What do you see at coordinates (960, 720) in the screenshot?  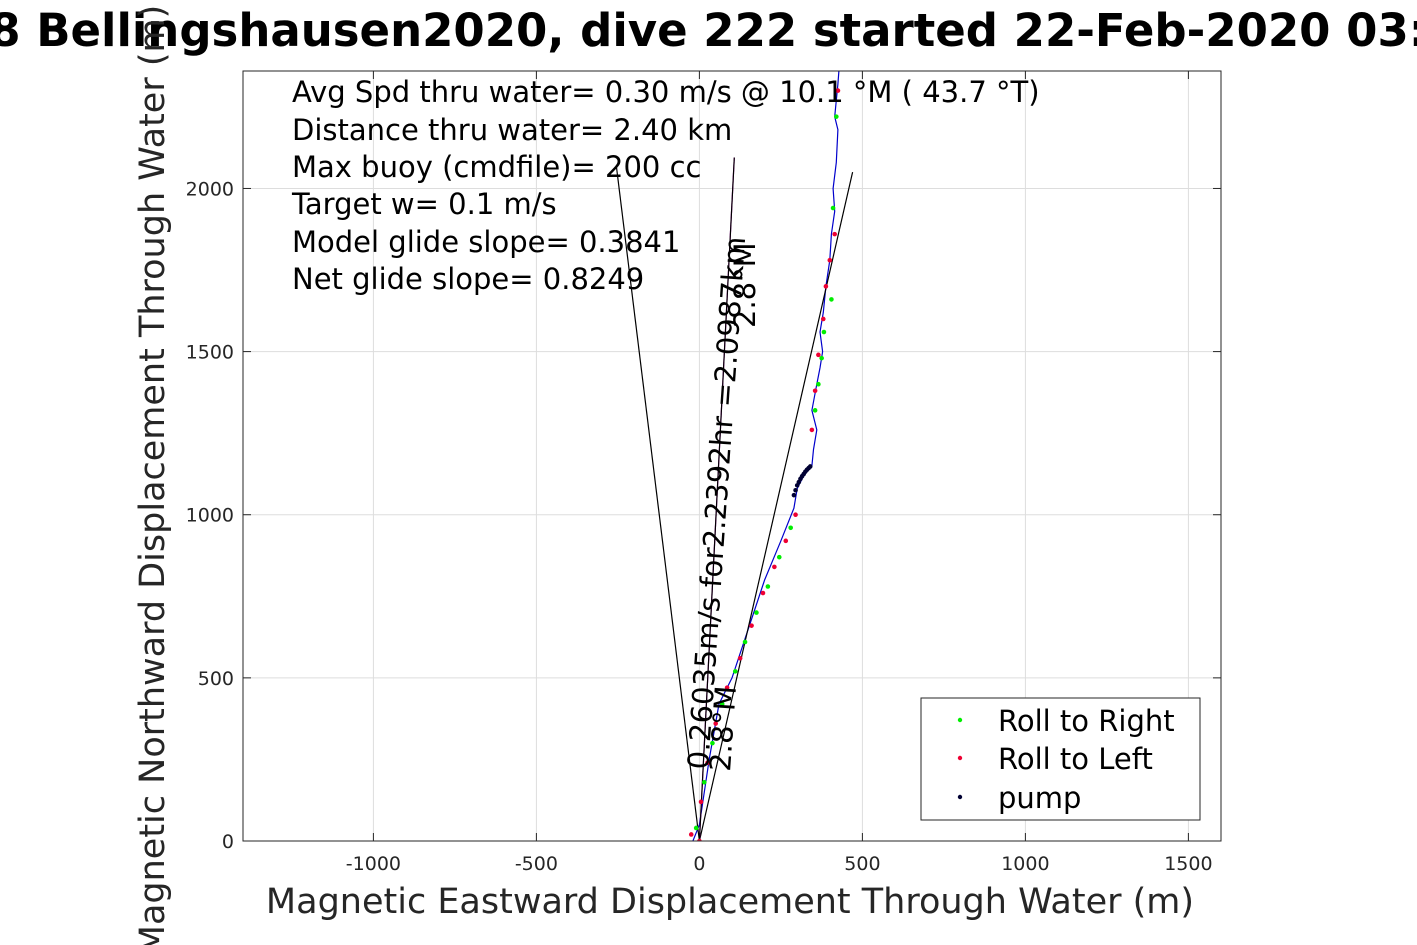 I see `legend-marker-roll-right` at bounding box center [960, 720].